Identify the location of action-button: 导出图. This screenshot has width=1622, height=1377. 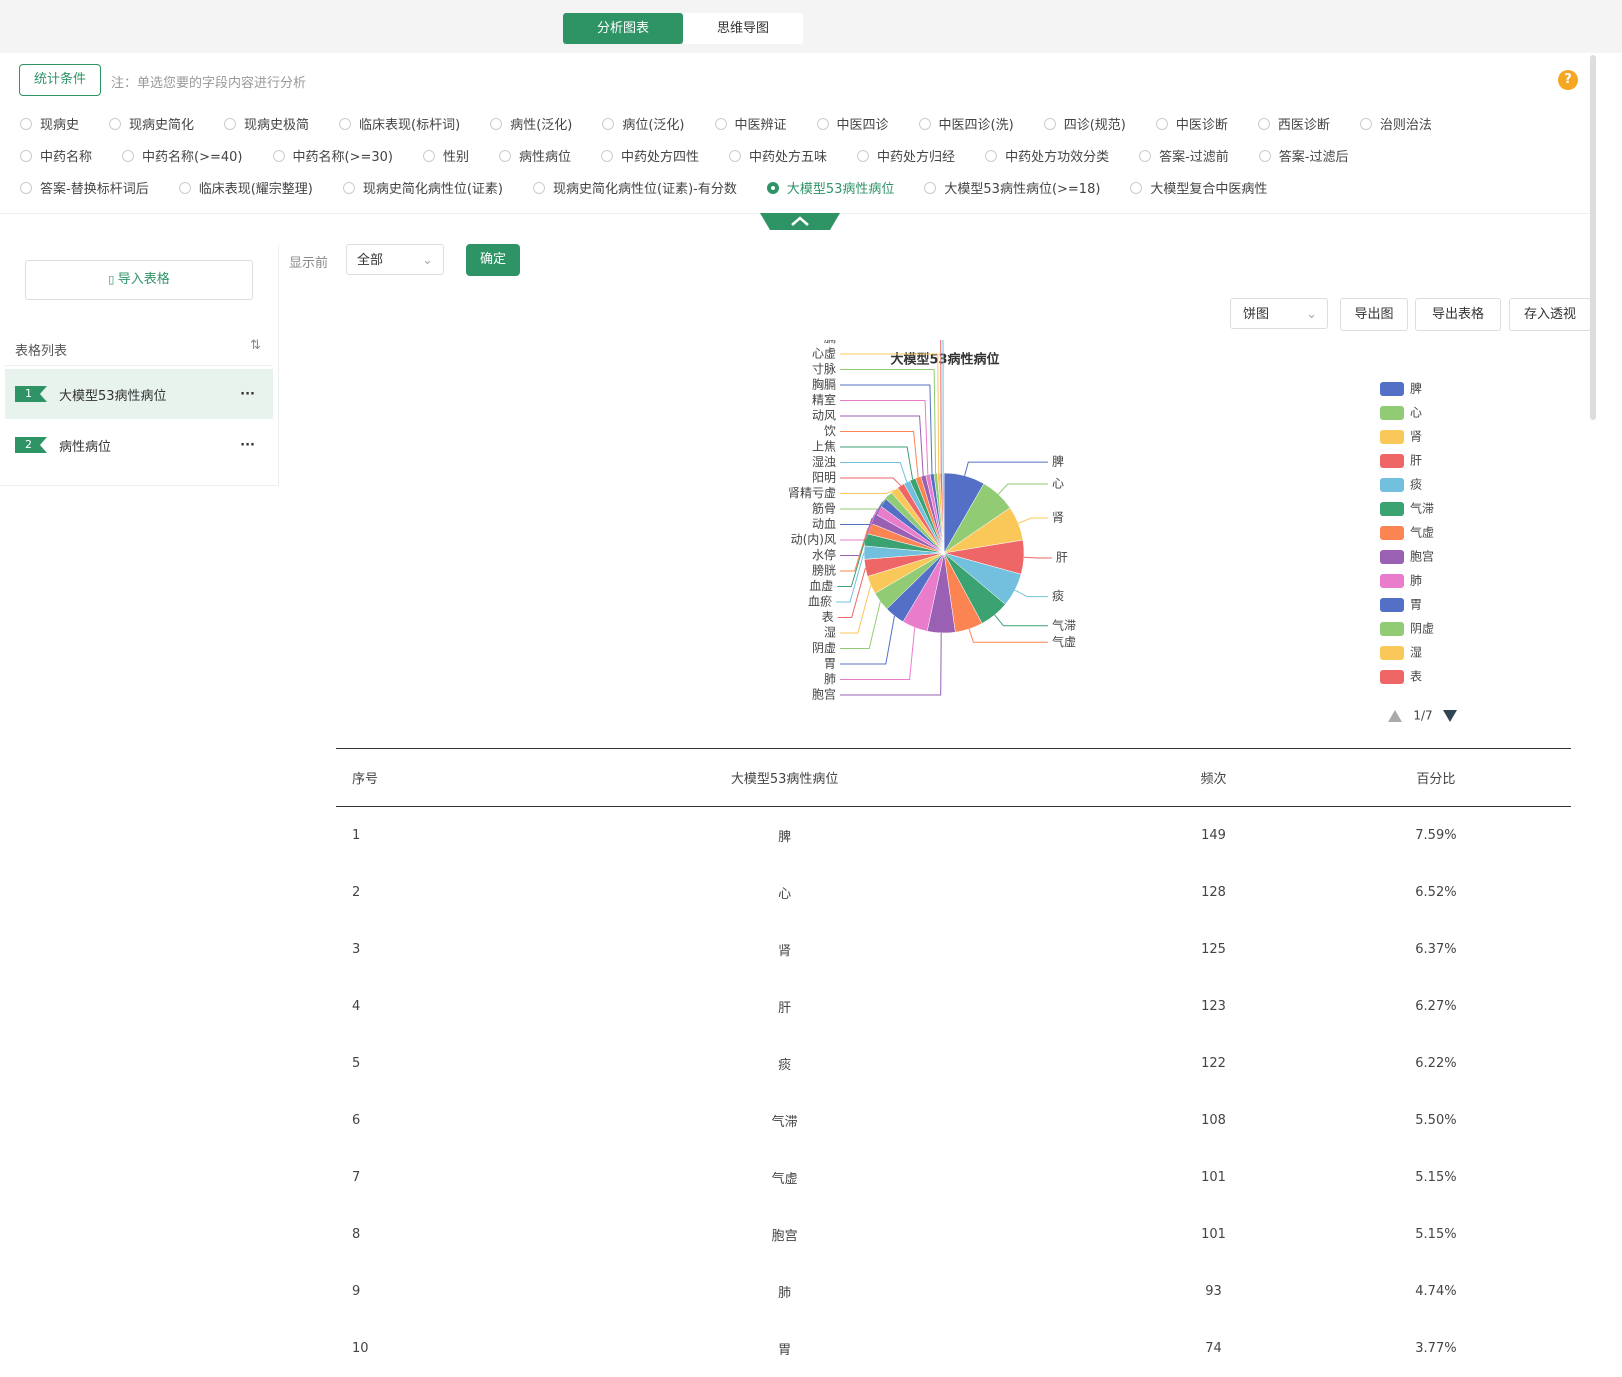
(1374, 314).